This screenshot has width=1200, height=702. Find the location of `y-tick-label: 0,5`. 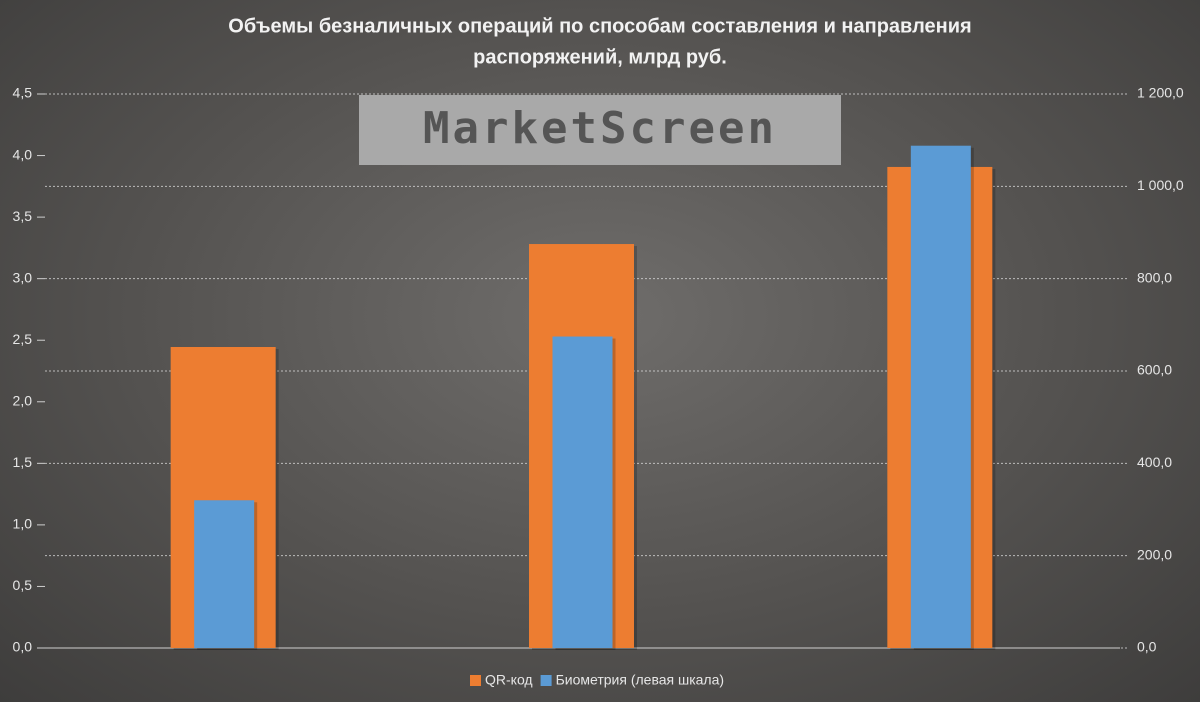

y-tick-label: 0,5 is located at coordinates (23, 585).